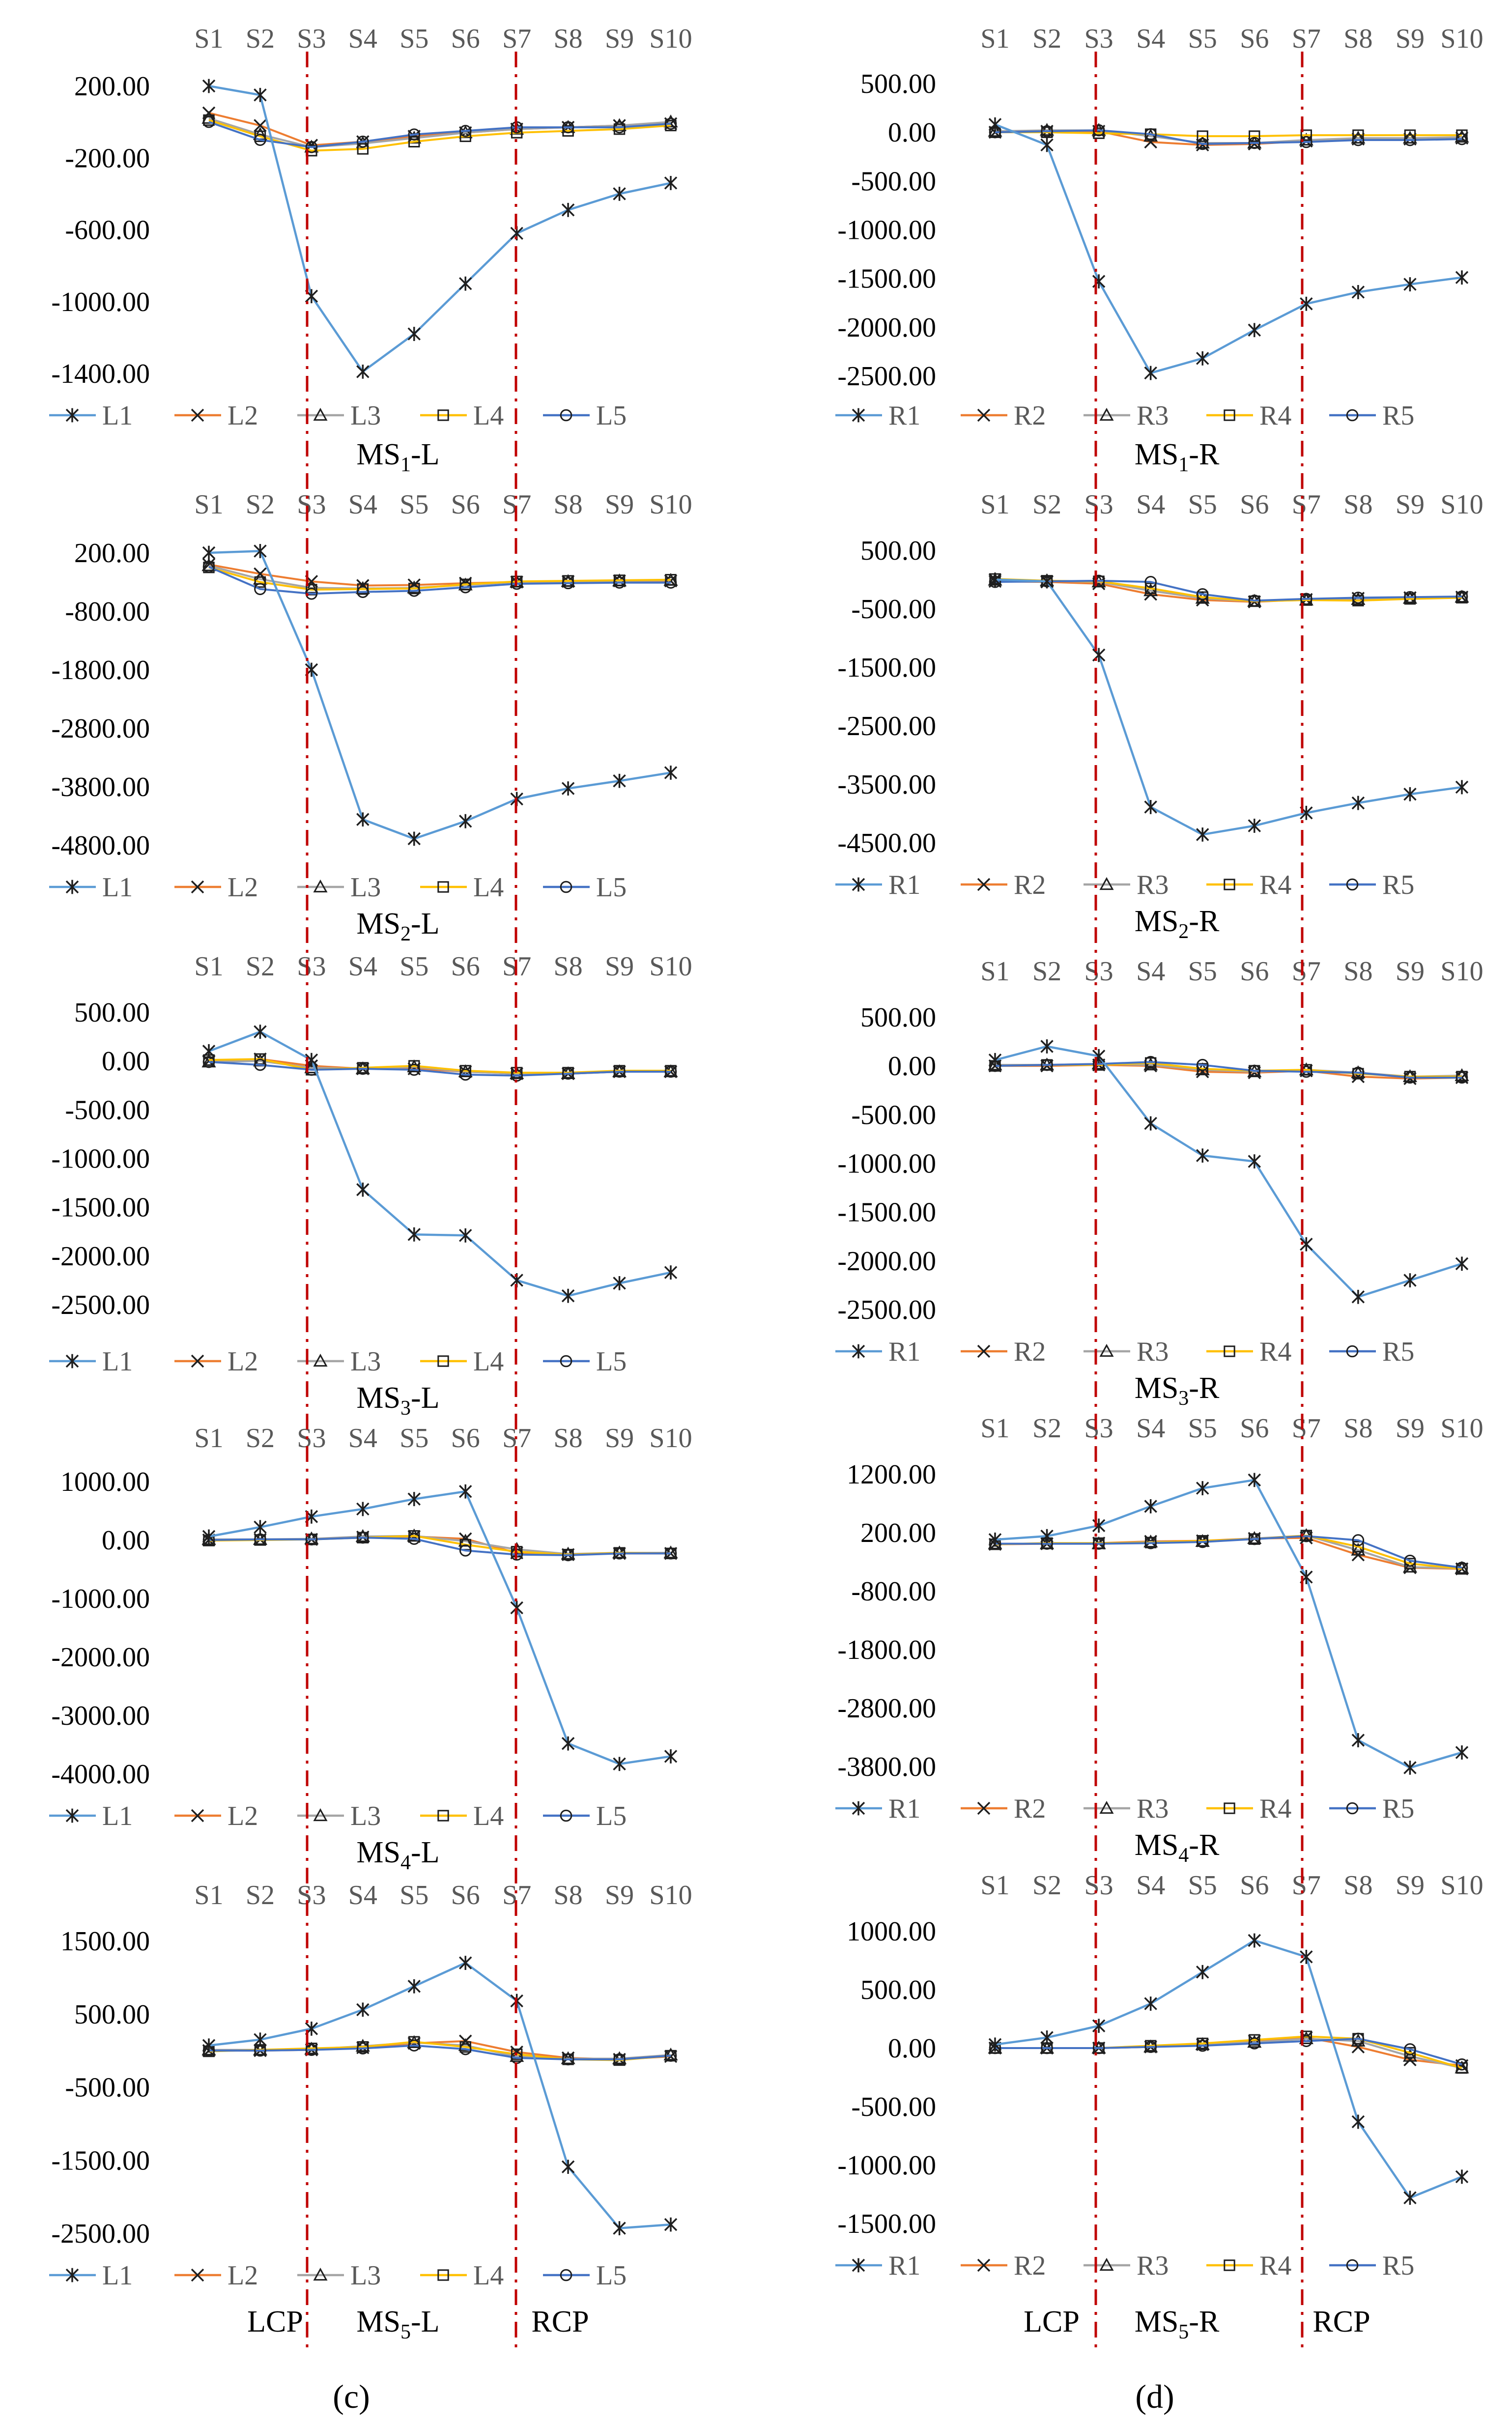  What do you see at coordinates (108, 230) in the screenshot?
I see `y-tick-label: -600.00` at bounding box center [108, 230].